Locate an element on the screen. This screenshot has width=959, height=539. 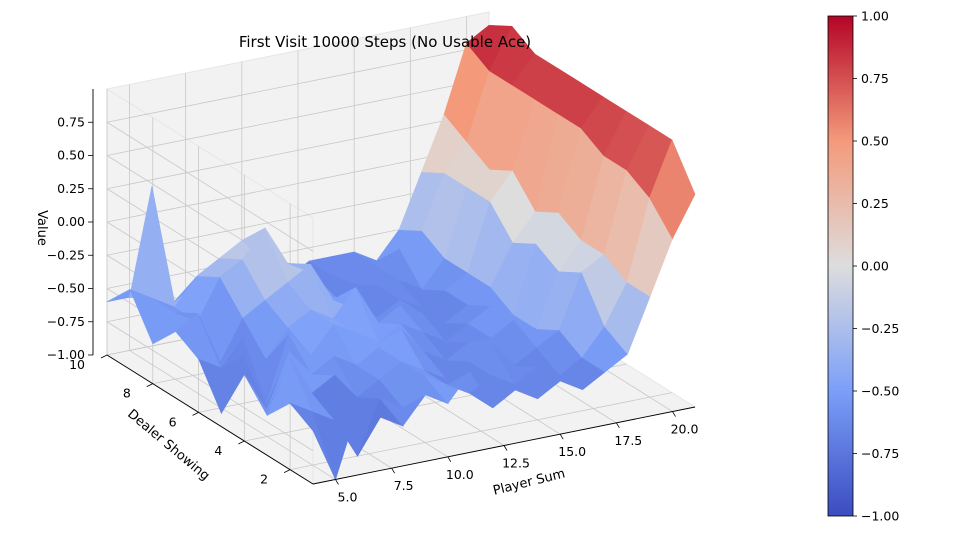
z-tick-label-2: −0.50 is located at coordinates (66, 288).